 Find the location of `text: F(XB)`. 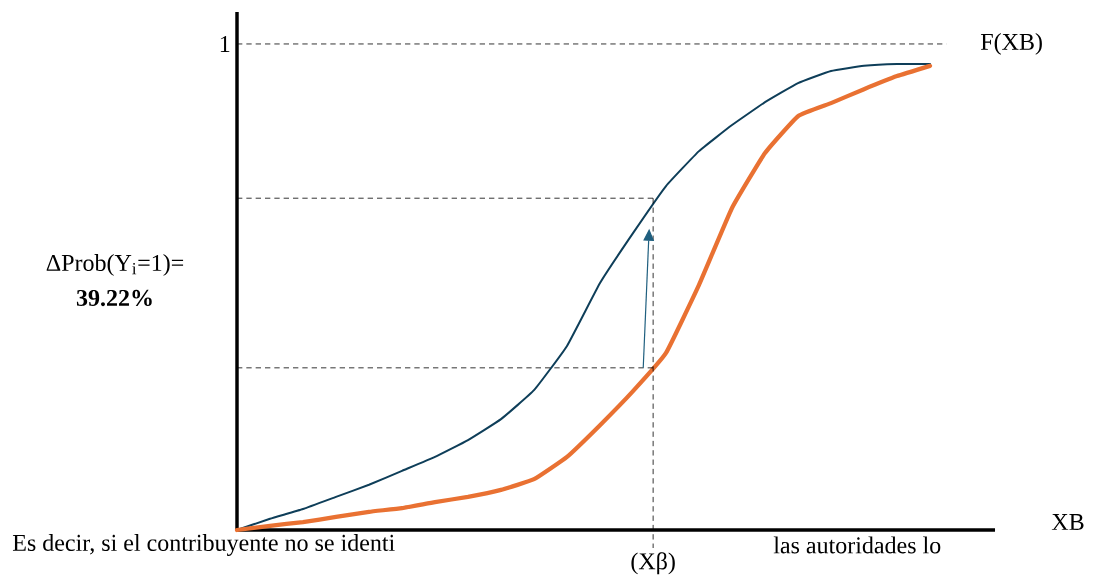

text: F(XB) is located at coordinates (1011, 44).